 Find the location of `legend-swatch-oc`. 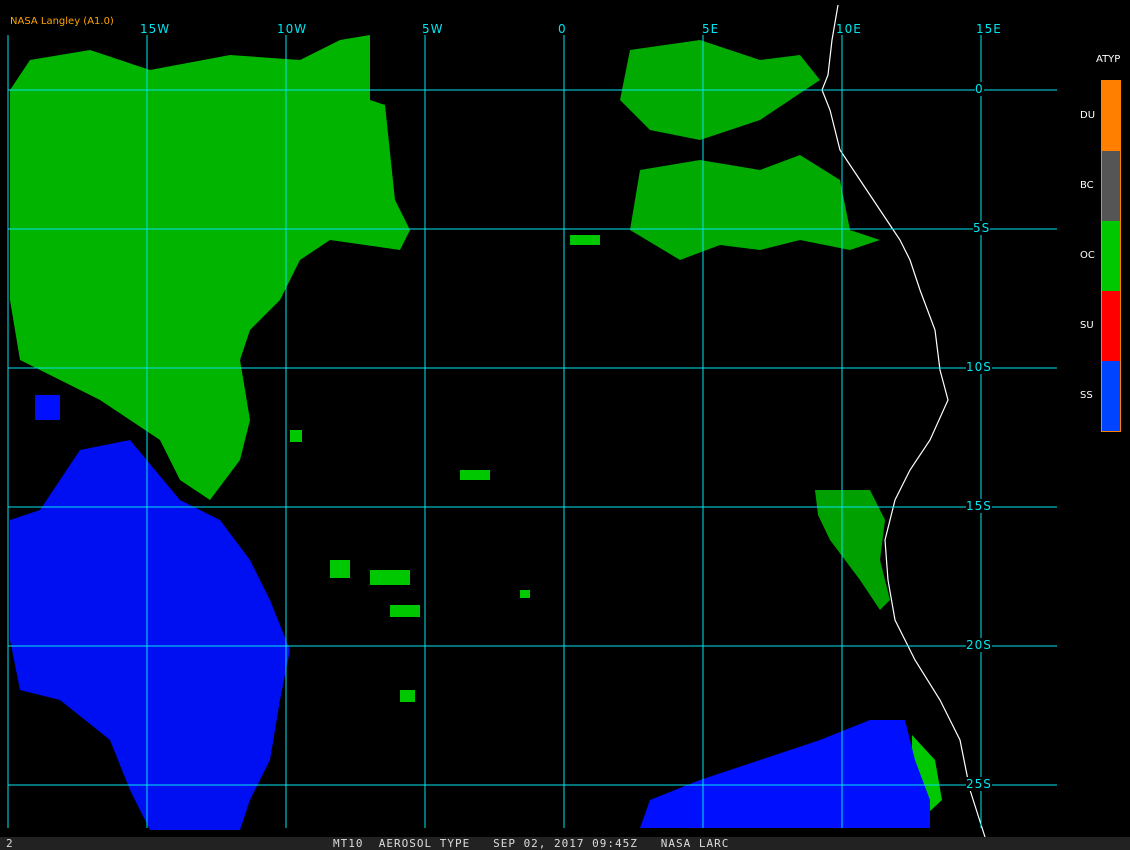

legend-swatch-oc is located at coordinates (1111, 256).